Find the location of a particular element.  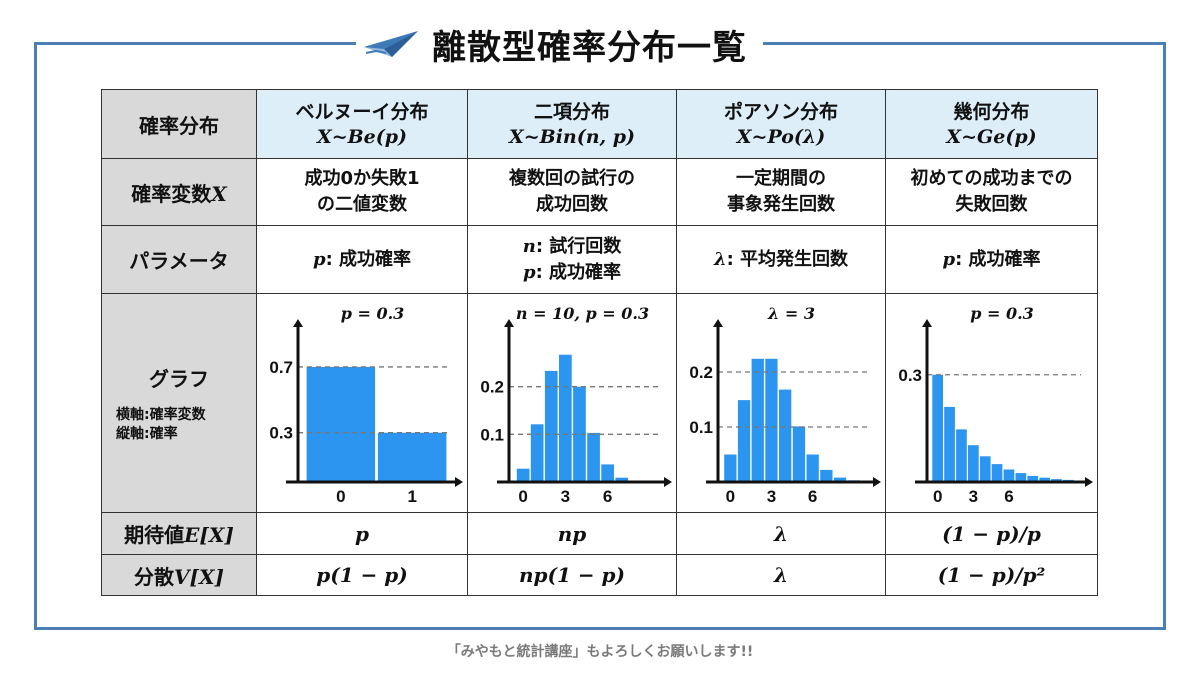

param-text: : 試行回数 is located at coordinates (578, 246).